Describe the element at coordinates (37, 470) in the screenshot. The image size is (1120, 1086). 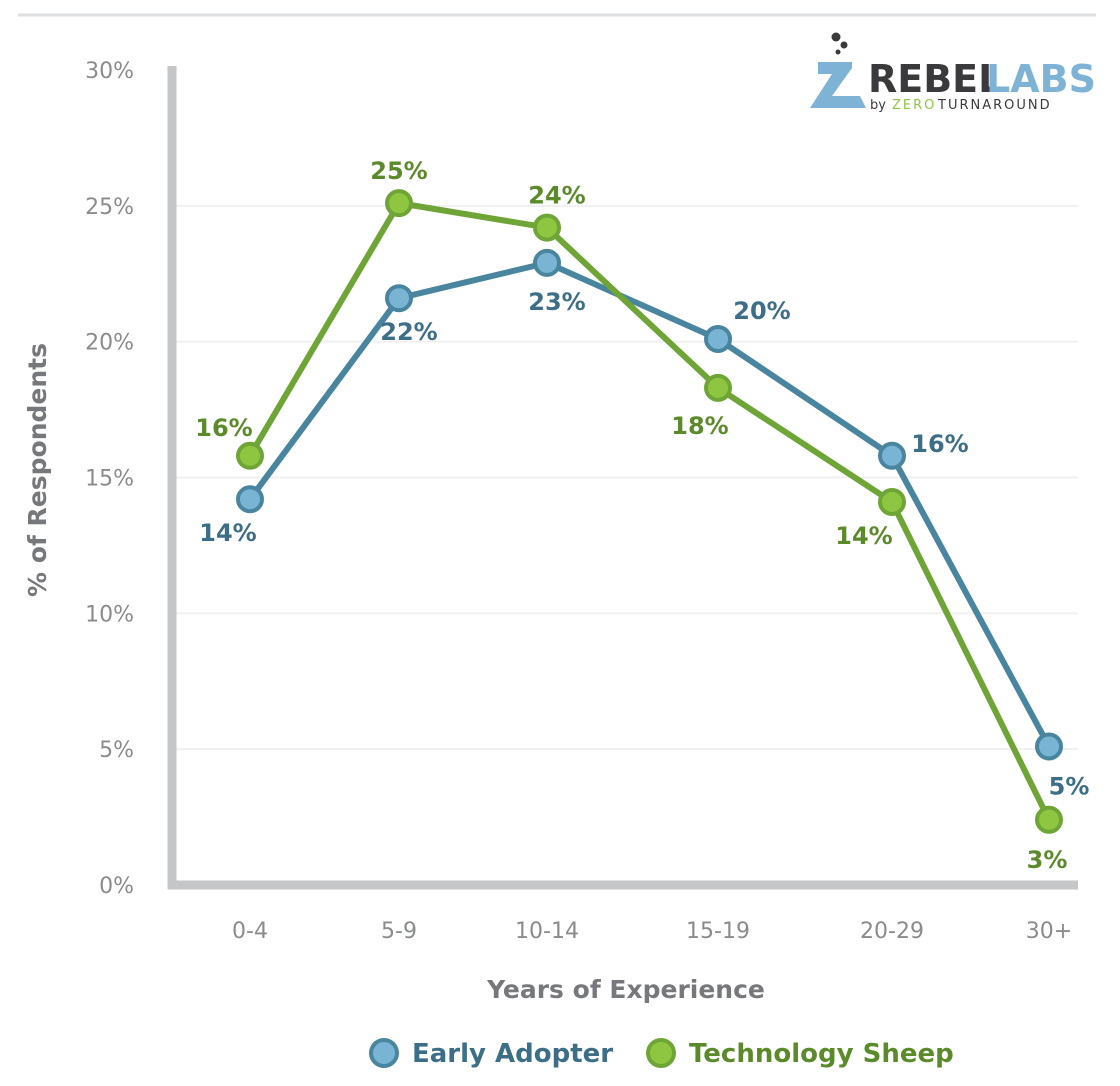
I see `y-axis-title: % of Respondents` at that location.